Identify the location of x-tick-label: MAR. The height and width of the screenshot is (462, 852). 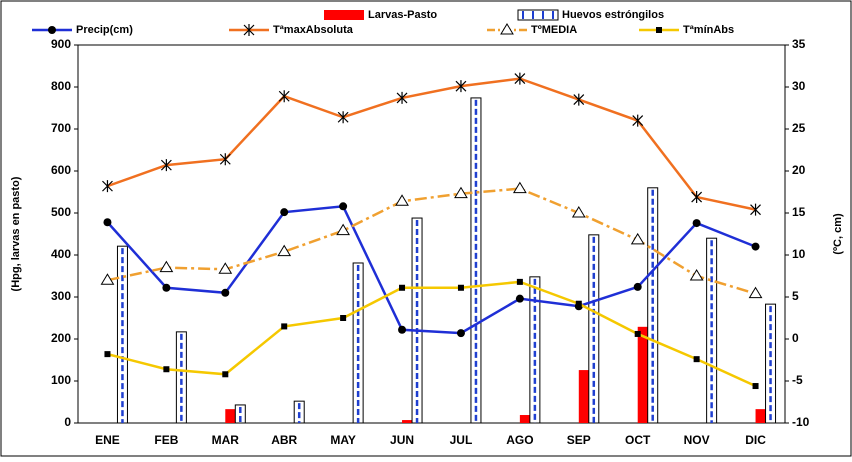
(226, 440).